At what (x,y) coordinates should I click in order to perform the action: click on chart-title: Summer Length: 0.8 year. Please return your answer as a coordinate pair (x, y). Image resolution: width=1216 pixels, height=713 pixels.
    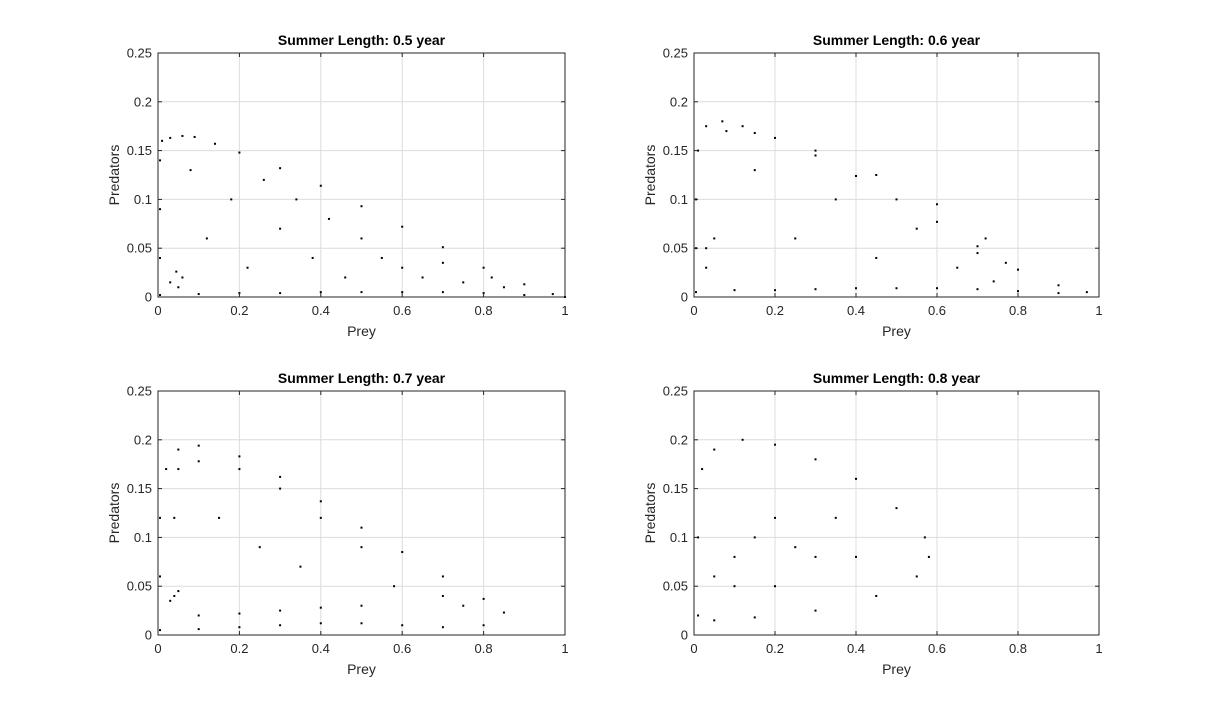
    Looking at the image, I should click on (897, 378).